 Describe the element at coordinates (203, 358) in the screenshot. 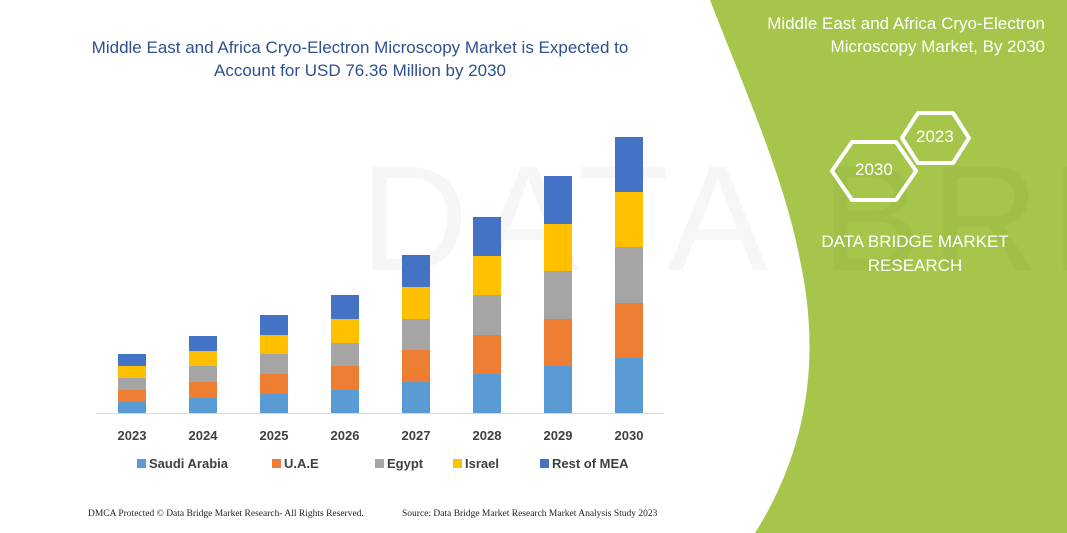

I see `bar-israel-2024` at that location.